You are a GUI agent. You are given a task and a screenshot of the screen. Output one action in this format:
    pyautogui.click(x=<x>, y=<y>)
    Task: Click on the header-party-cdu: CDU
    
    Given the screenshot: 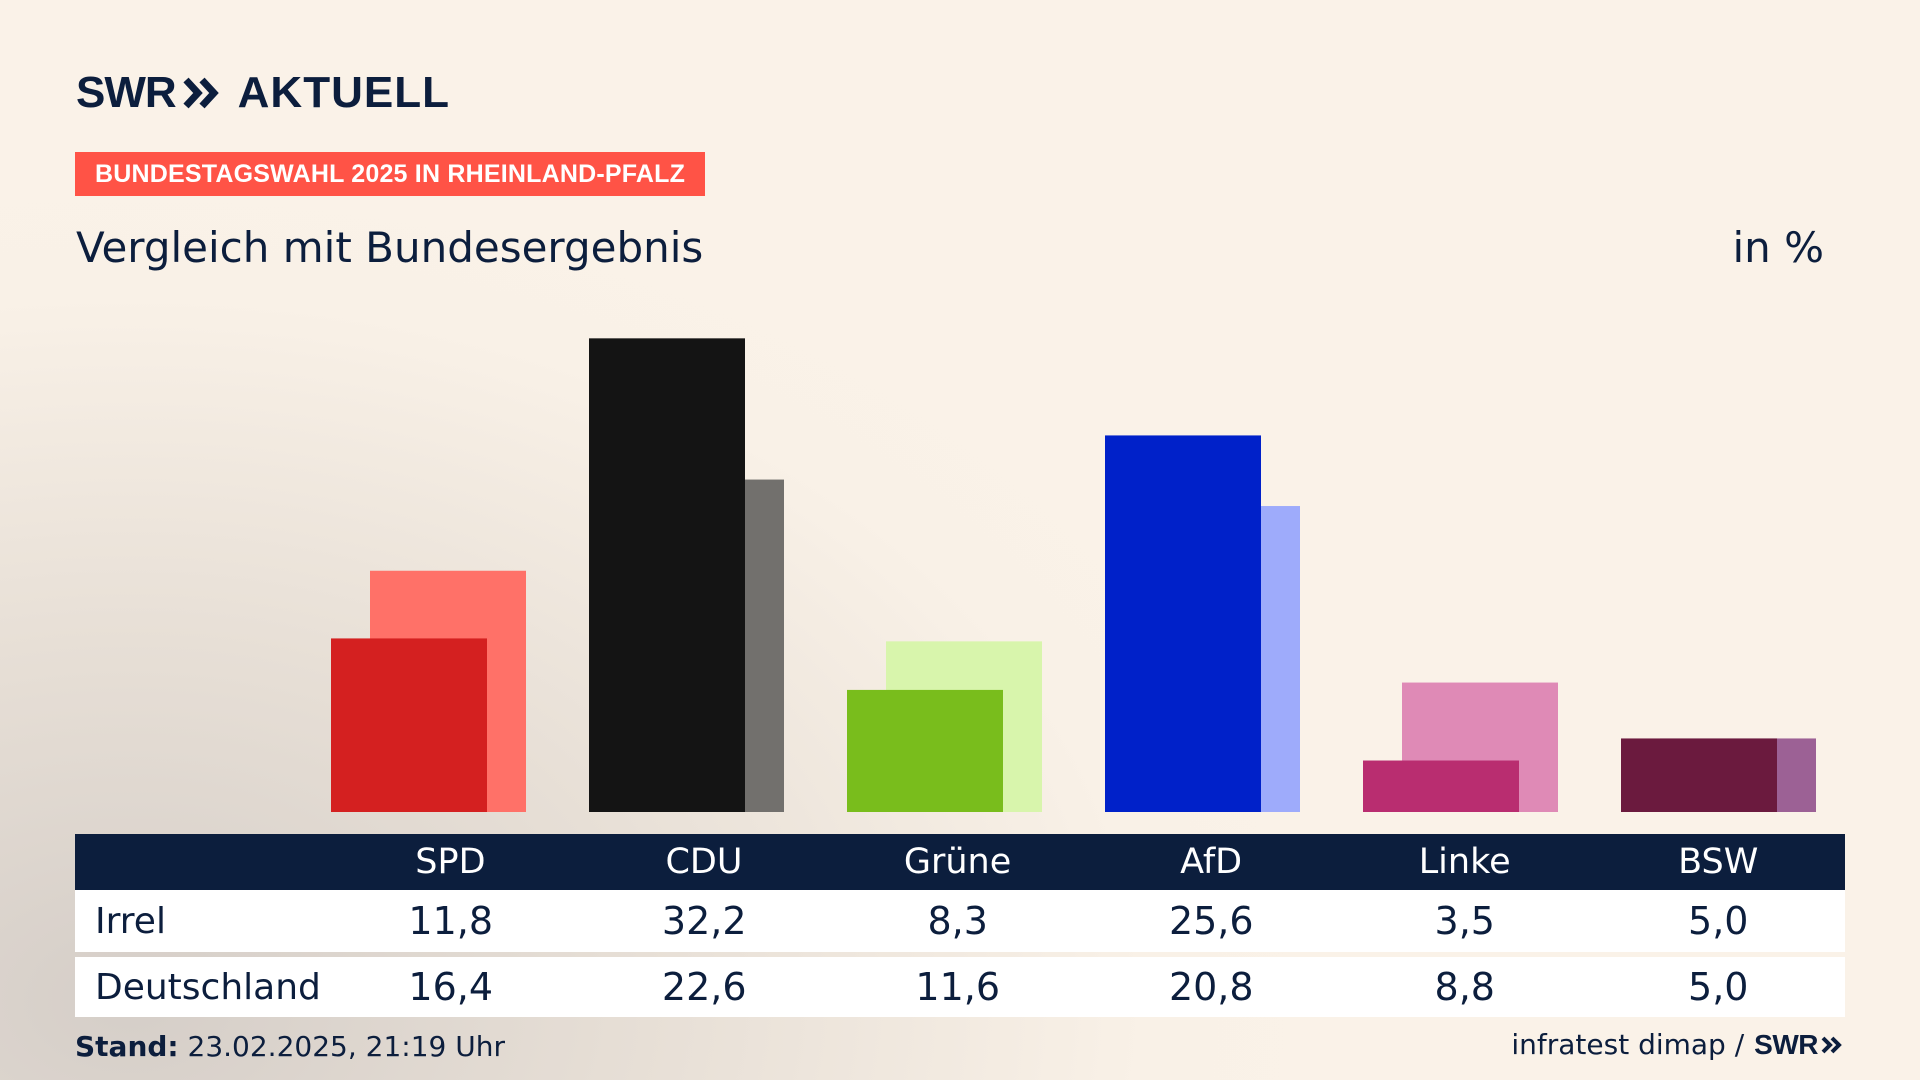 What is the action you would take?
    pyautogui.click(x=704, y=862)
    